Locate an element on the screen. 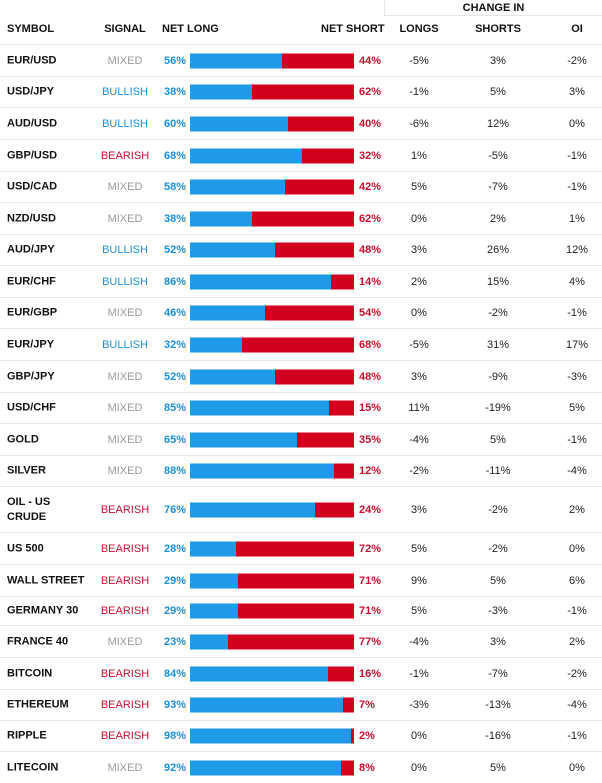 The image size is (602, 783). symbol-link: EUR/CHF is located at coordinates (31, 281).